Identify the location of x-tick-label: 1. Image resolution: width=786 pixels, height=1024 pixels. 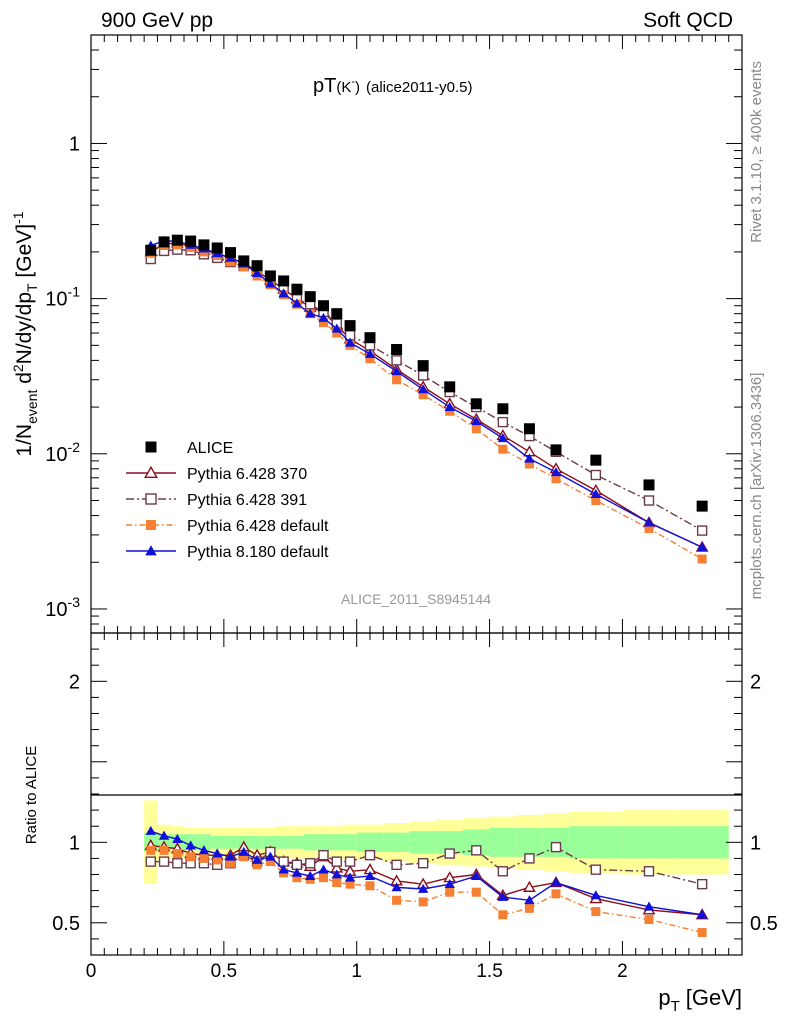
(356, 971).